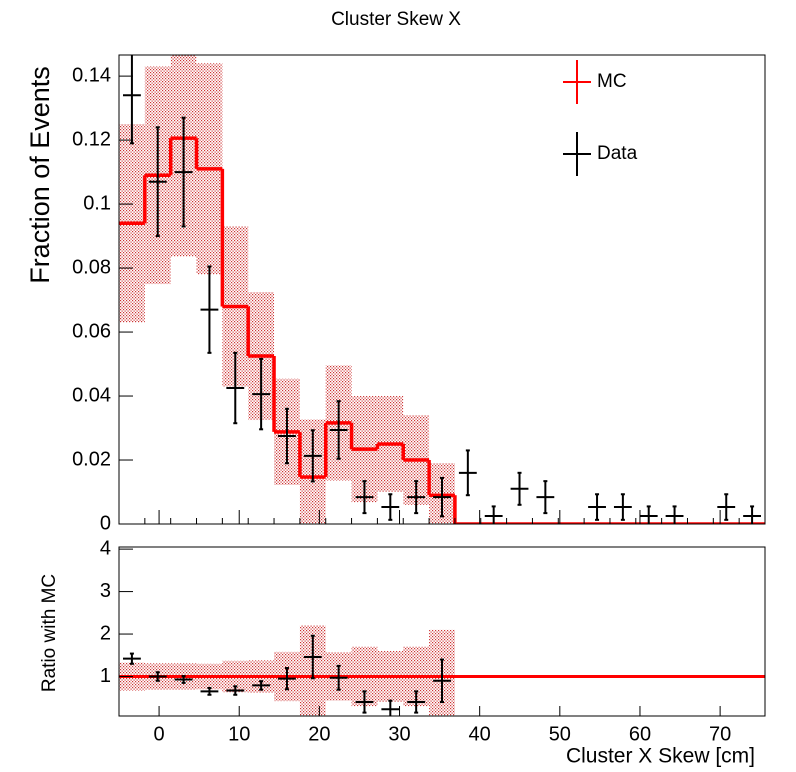 The width and height of the screenshot is (796, 772). What do you see at coordinates (396, 19) in the screenshot?
I see `chart-title: Cluster Skew X` at bounding box center [396, 19].